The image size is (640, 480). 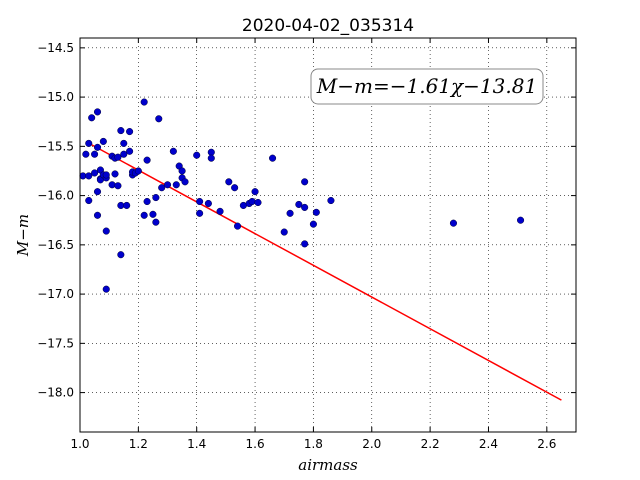 What do you see at coordinates (313, 444) in the screenshot?
I see `x-tick-label: 1.8` at bounding box center [313, 444].